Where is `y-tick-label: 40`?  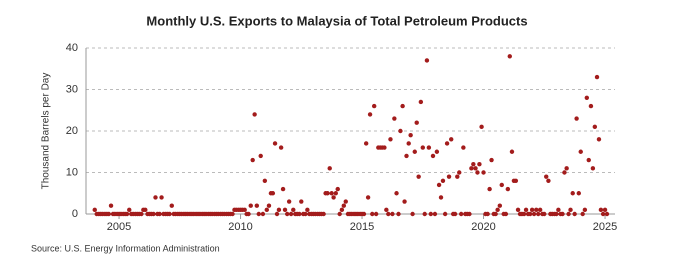
y-tick-label: 40 is located at coordinates (72, 48).